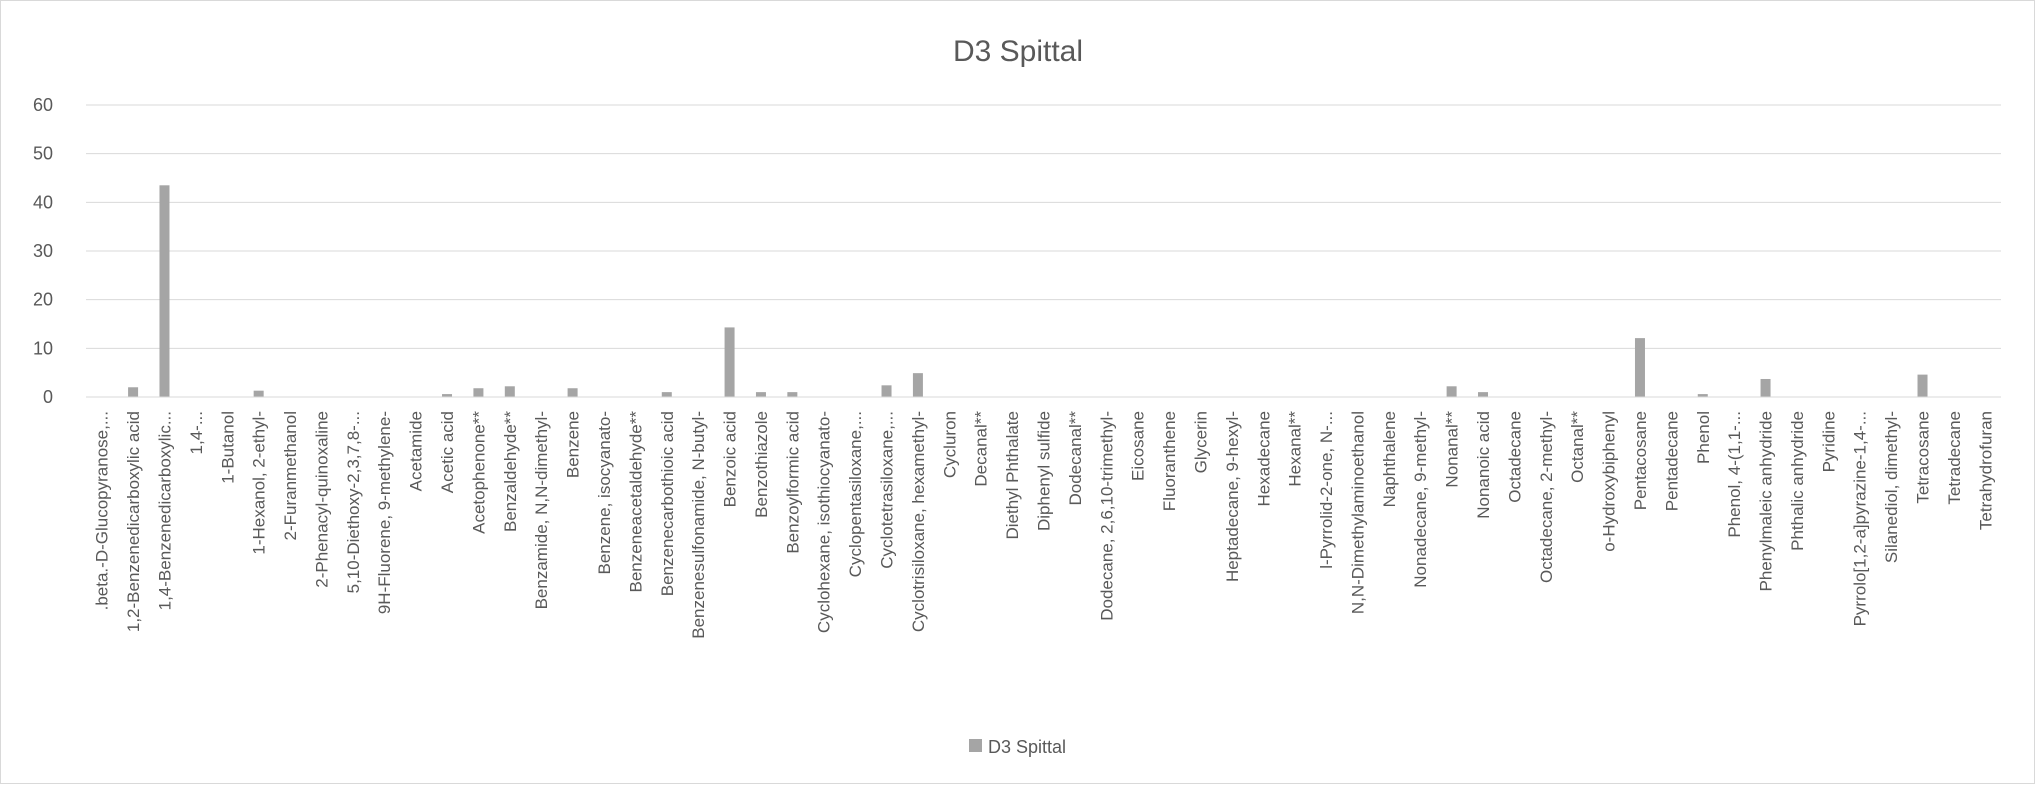 The height and width of the screenshot is (785, 2035). What do you see at coordinates (1295, 449) in the screenshot?
I see `x-tick-label: Hexanal**` at bounding box center [1295, 449].